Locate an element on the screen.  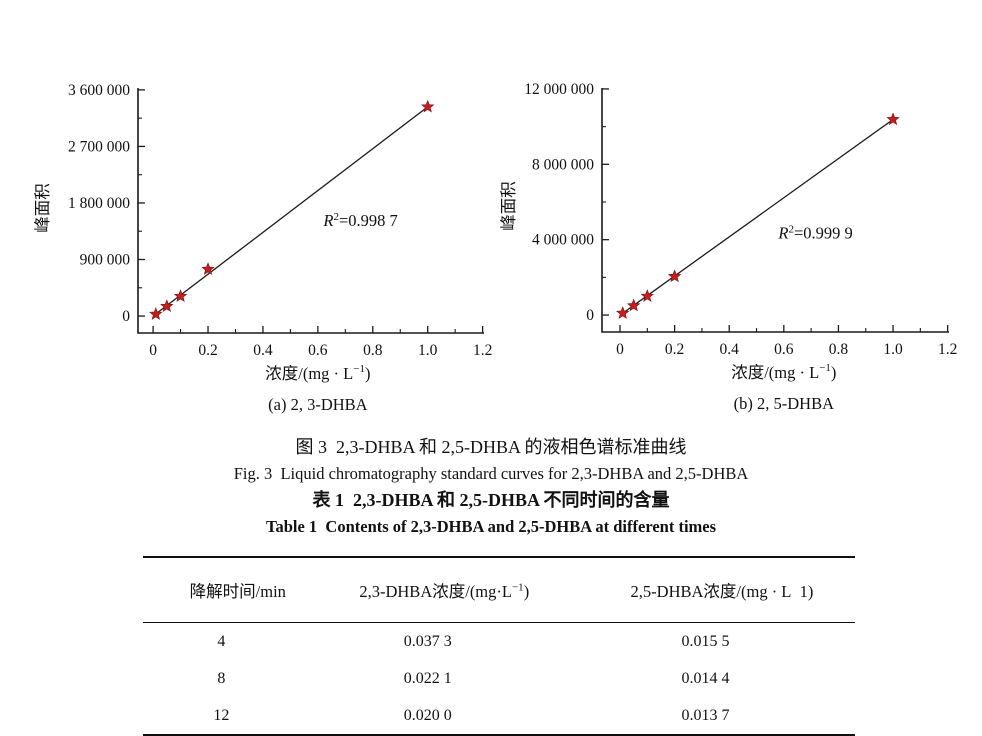
table-cell-time: 4 is located at coordinates (221, 641).